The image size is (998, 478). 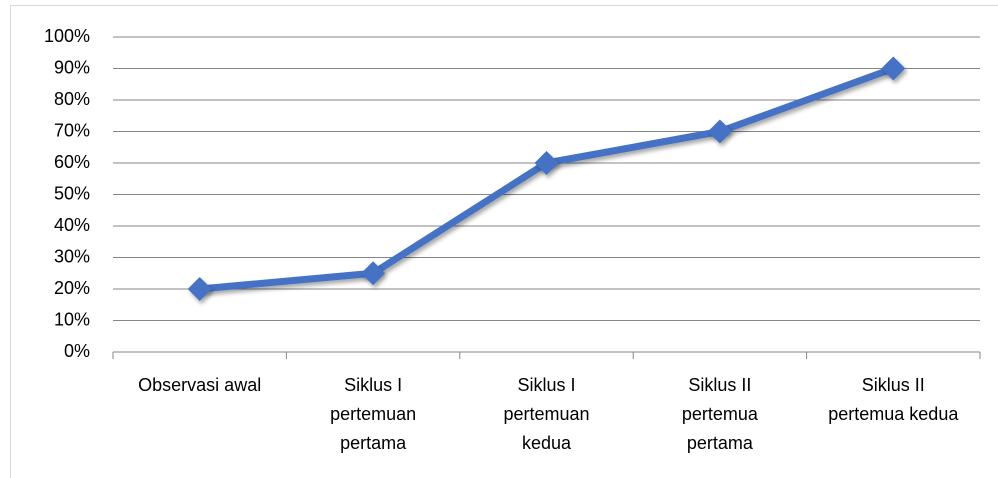 I want to click on y-tick-label: 40%, so click(x=72, y=225).